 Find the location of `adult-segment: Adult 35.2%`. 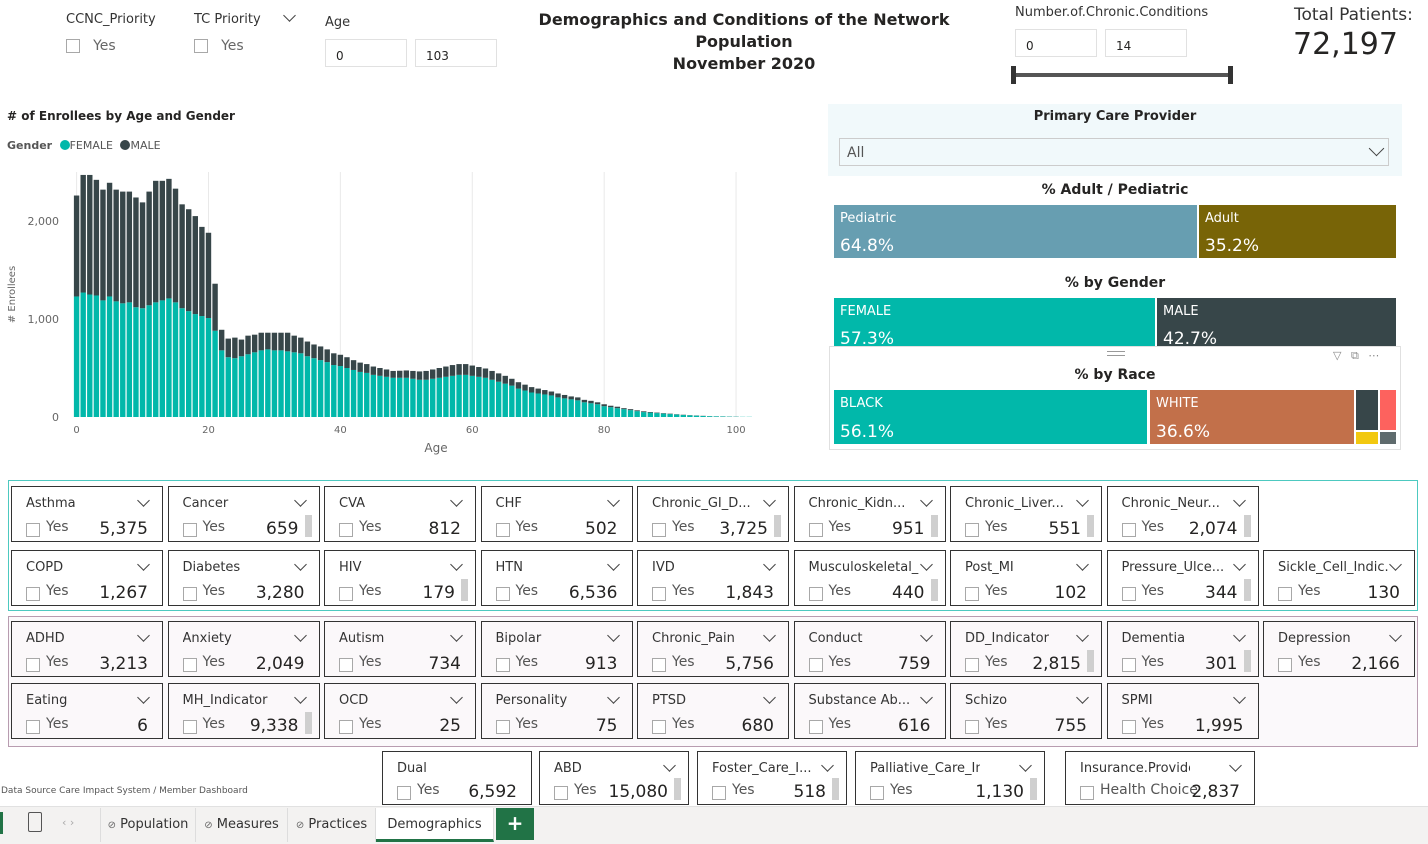

adult-segment: Adult 35.2% is located at coordinates (1297, 231).